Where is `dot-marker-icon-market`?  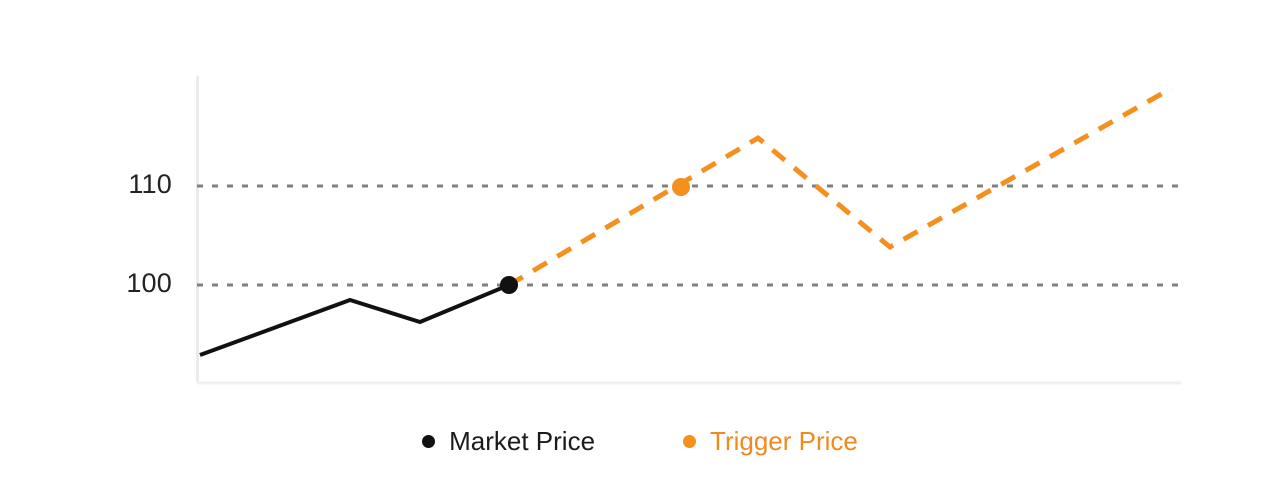 dot-marker-icon-market is located at coordinates (429, 441).